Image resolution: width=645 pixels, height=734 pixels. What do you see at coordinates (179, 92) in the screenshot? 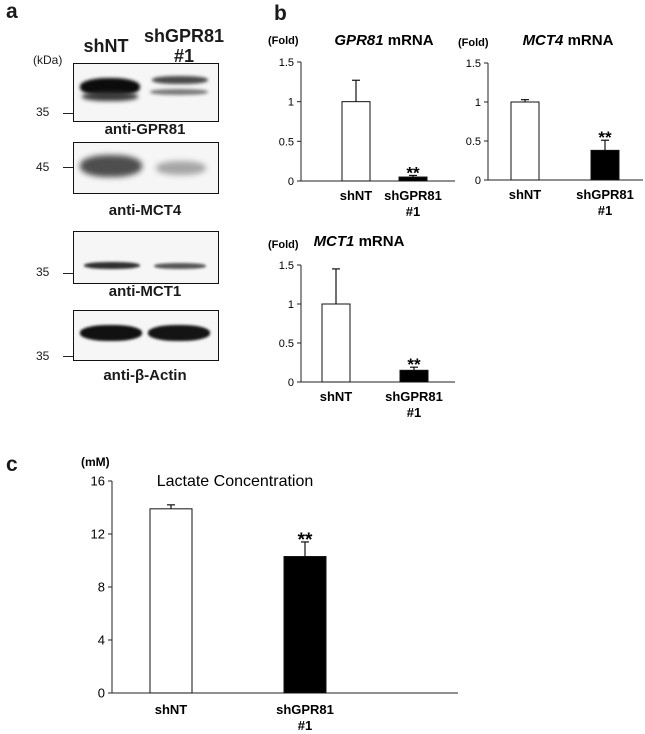
I see `band-gpr81-sh-lower` at bounding box center [179, 92].